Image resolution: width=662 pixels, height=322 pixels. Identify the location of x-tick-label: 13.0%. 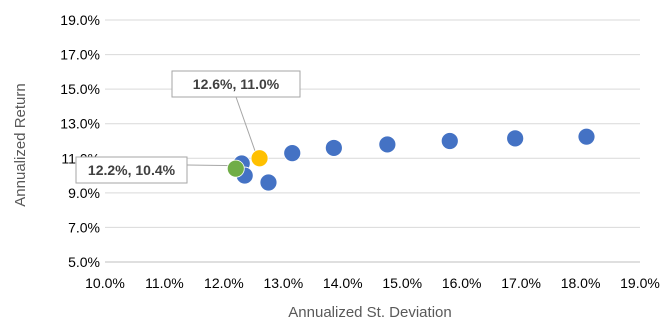
(283, 283).